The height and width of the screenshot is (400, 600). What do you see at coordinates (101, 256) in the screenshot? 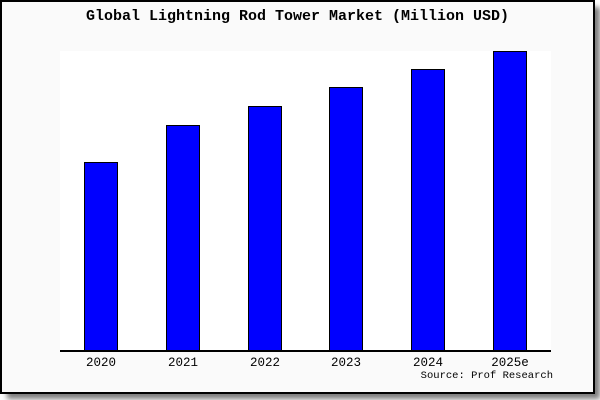
I see `bar-2020` at bounding box center [101, 256].